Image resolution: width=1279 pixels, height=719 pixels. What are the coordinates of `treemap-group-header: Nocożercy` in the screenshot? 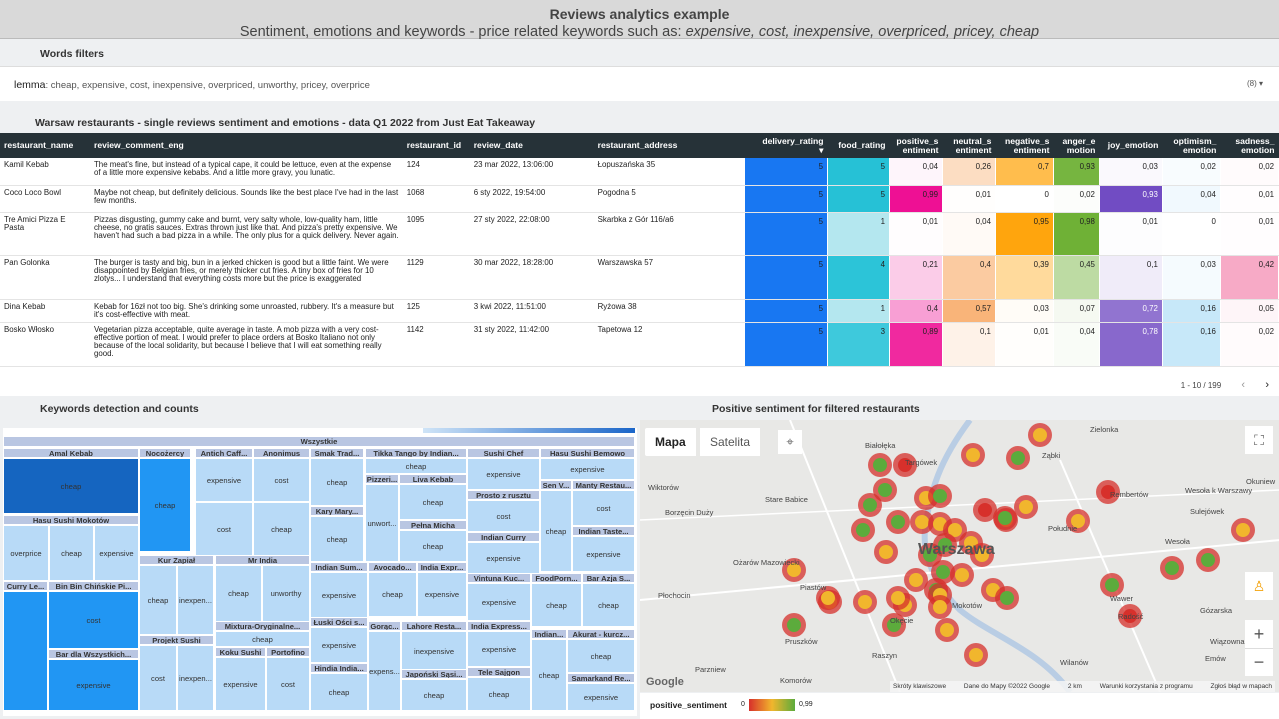 It's located at (165, 453).